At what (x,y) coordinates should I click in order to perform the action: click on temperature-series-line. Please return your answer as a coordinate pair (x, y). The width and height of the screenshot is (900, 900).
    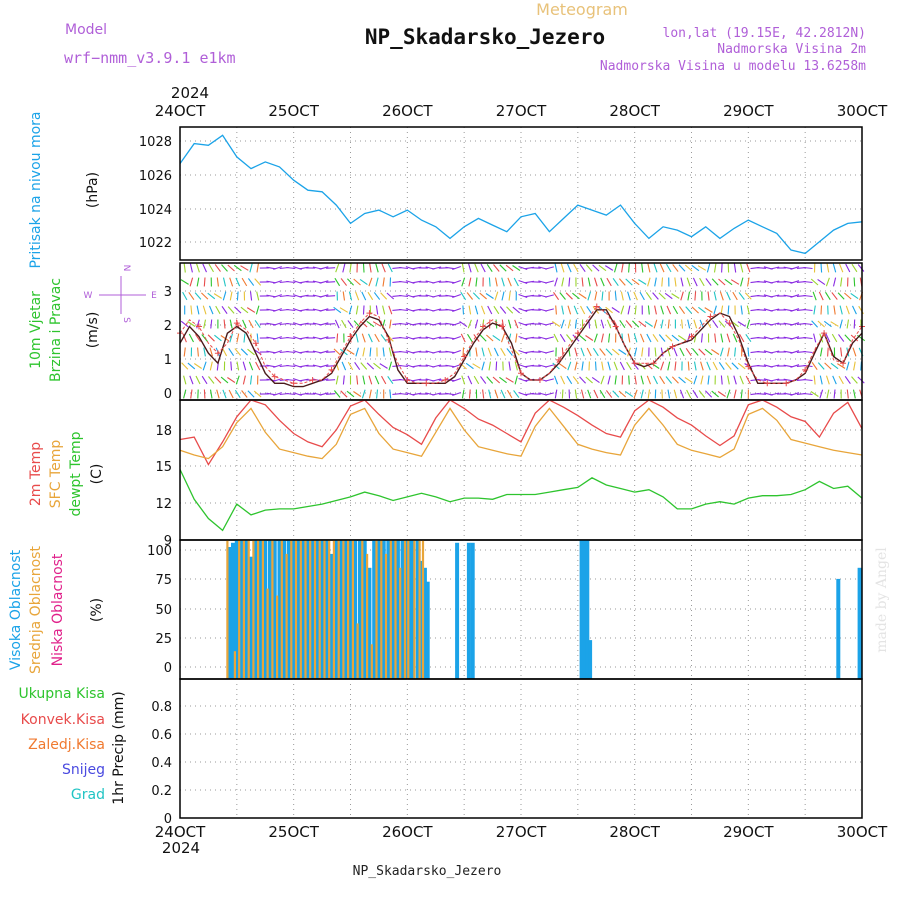
    Looking at the image, I should click on (521, 433).